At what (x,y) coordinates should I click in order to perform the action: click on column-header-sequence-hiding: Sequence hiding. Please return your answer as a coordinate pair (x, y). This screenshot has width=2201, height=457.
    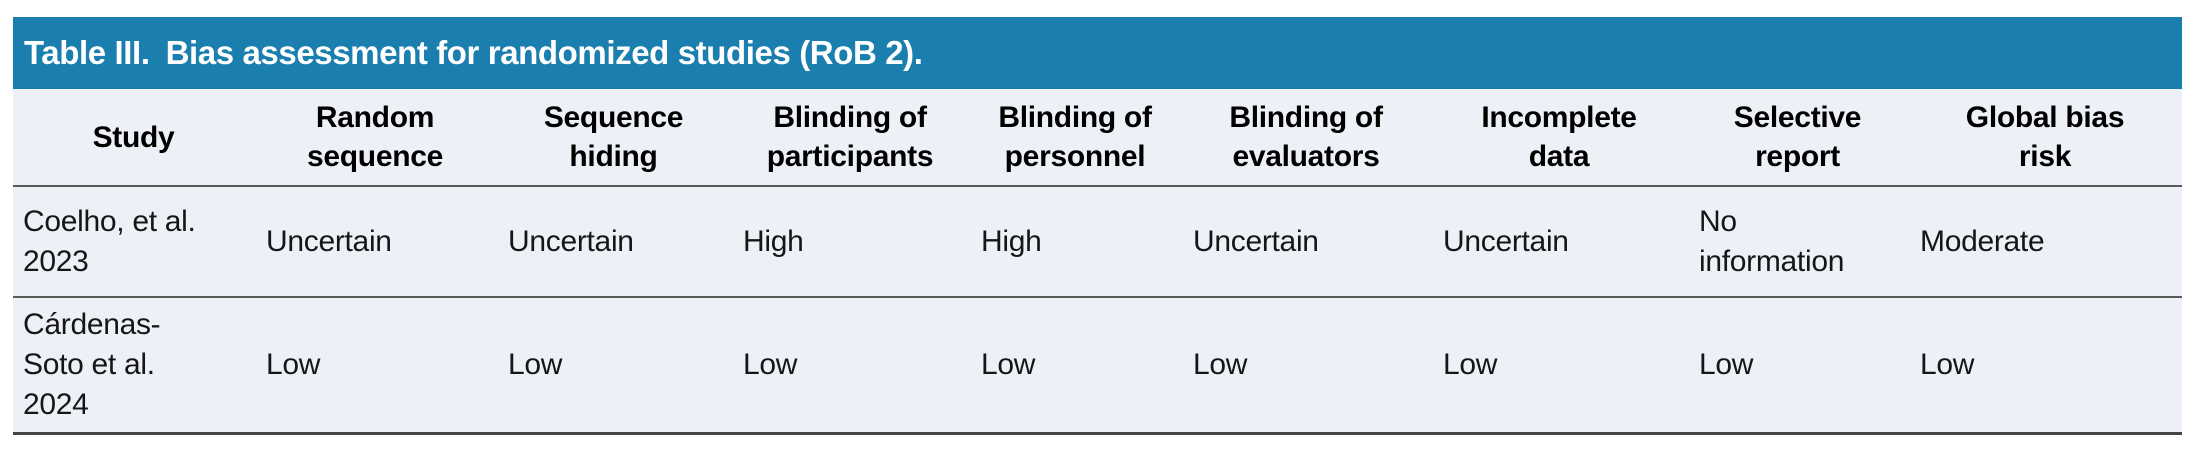
    Looking at the image, I should click on (613, 138).